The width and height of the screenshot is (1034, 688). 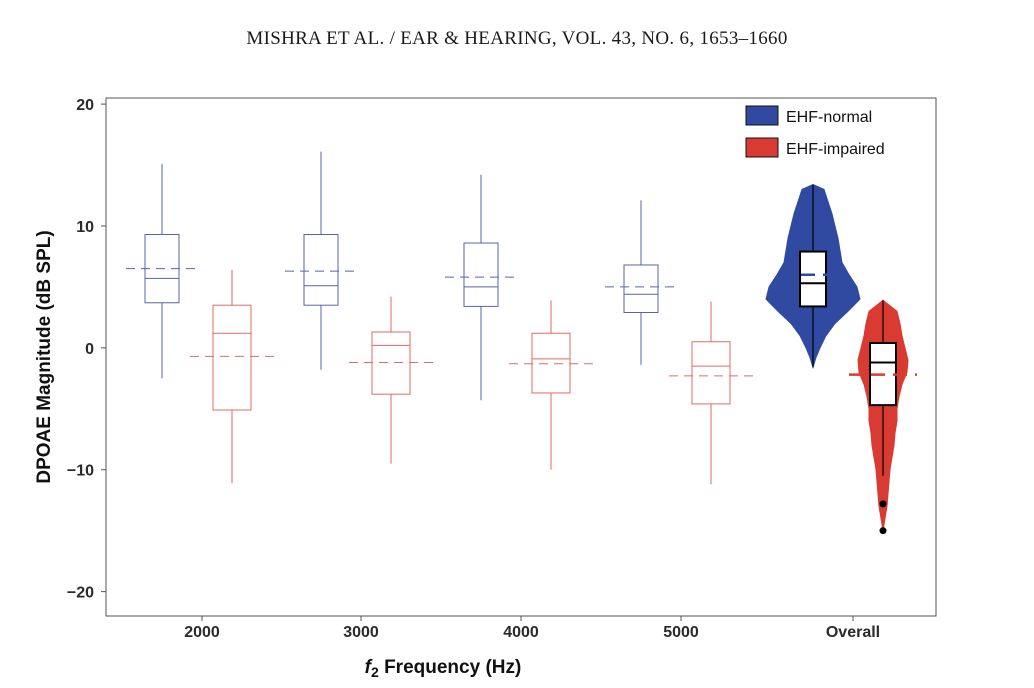 What do you see at coordinates (829, 117) in the screenshot?
I see `legend-label-normal: EHF-normal` at bounding box center [829, 117].